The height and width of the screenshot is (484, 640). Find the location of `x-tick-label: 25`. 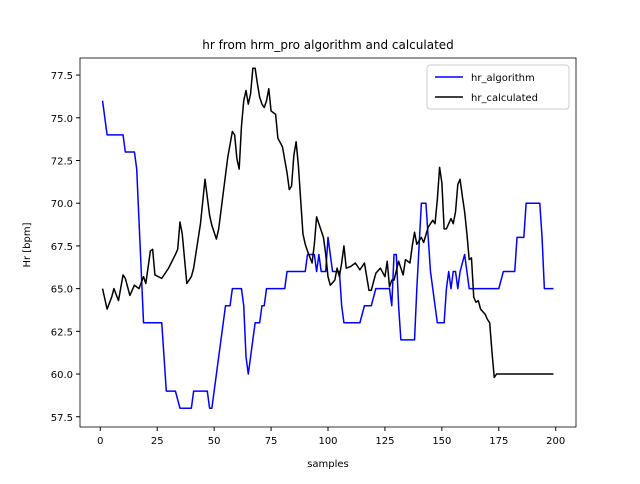

x-tick-label: 25 is located at coordinates (157, 441).